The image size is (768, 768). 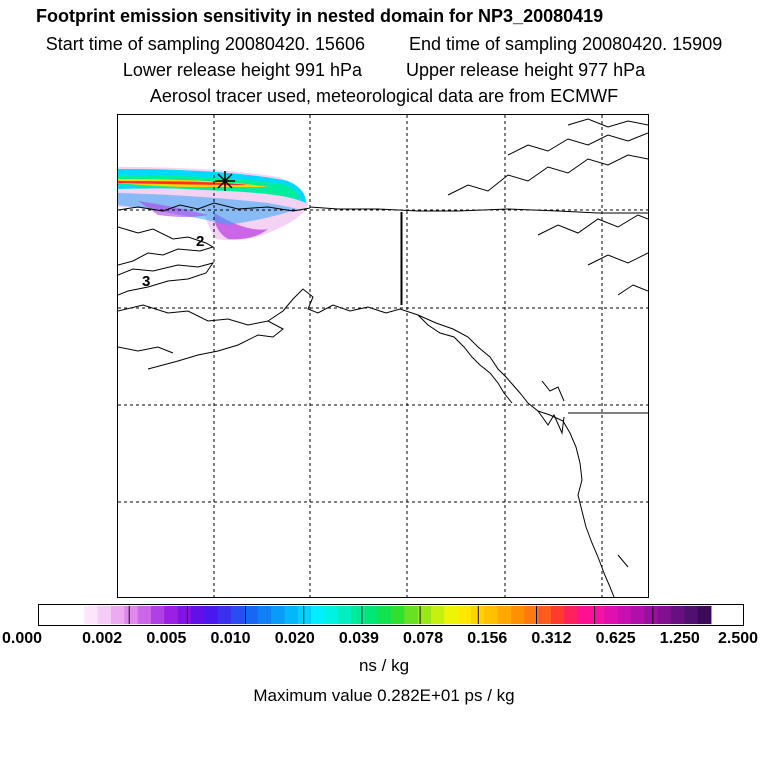 What do you see at coordinates (551, 638) in the screenshot?
I see `colorbar-tick-label: 0.312` at bounding box center [551, 638].